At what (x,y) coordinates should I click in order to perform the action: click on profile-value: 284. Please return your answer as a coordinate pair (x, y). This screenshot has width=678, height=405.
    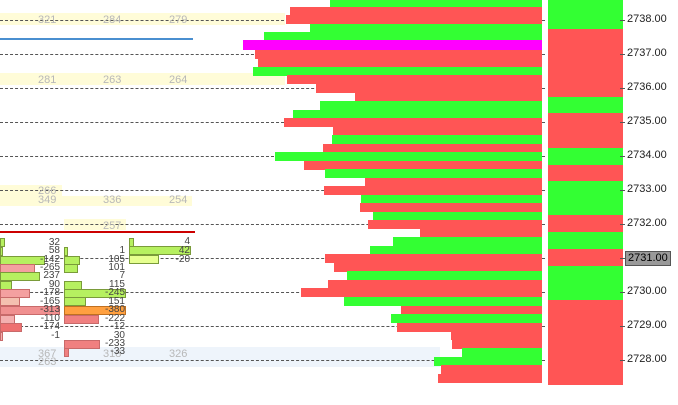
    Looking at the image, I should click on (112, 20).